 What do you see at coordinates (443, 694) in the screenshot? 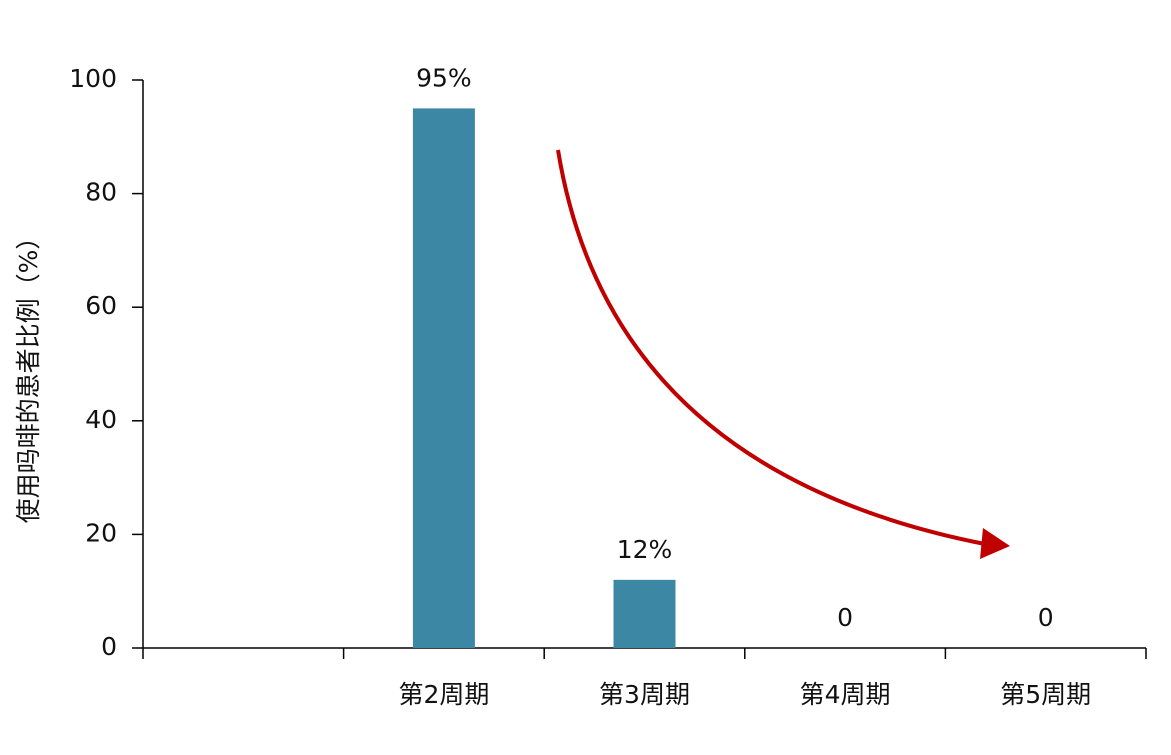
I see `x-tick-label: 第2周期` at bounding box center [443, 694].